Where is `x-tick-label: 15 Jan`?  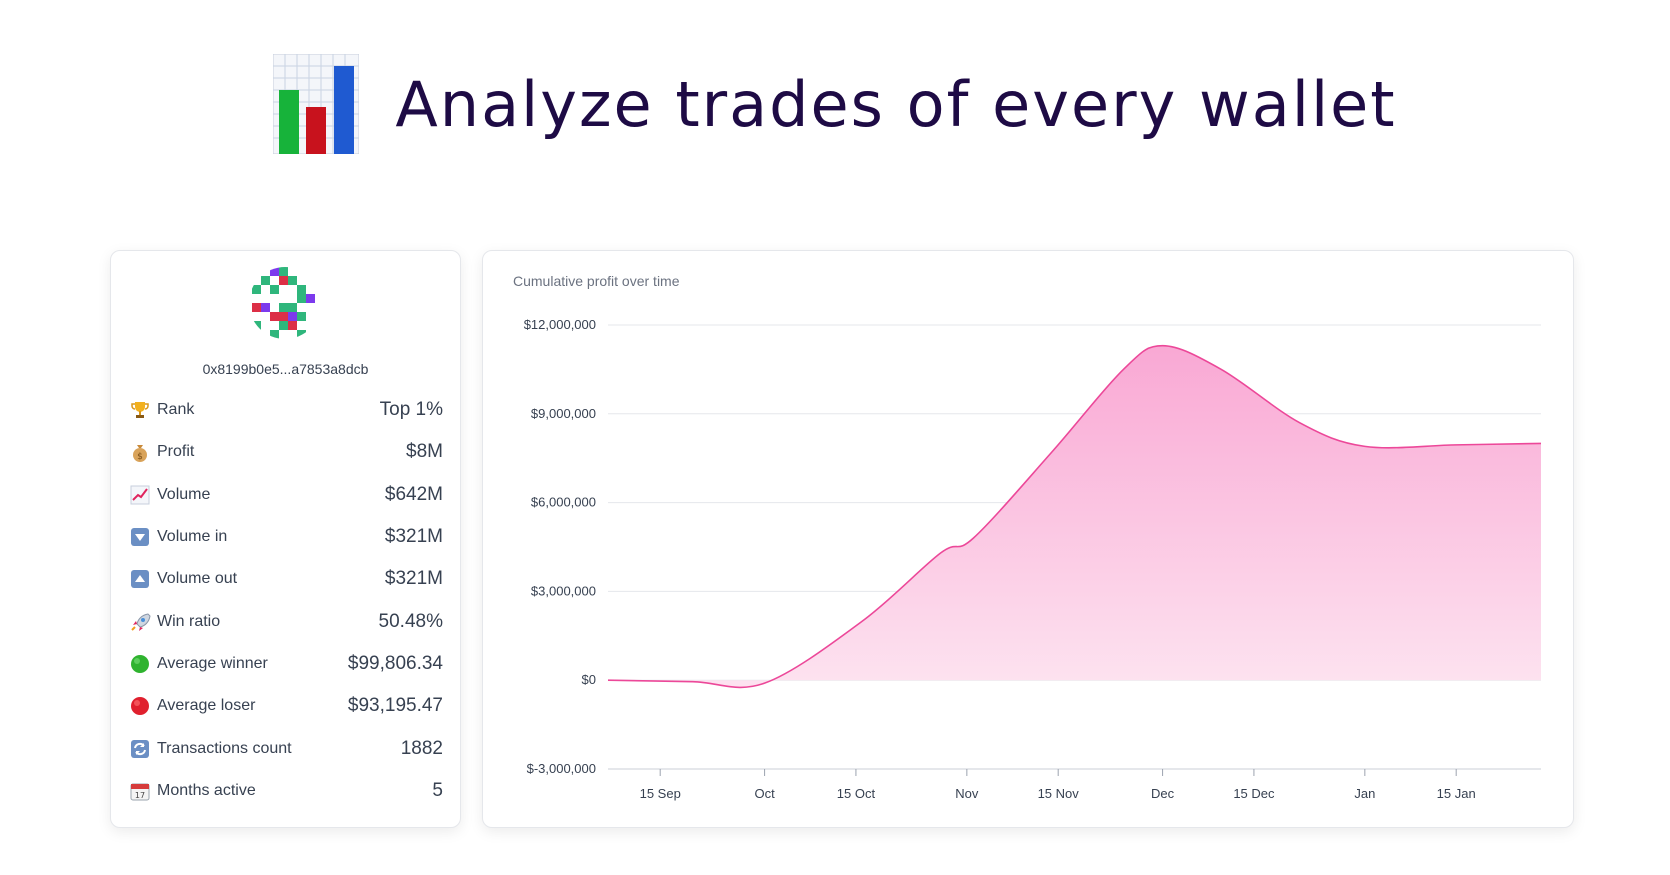
x-tick-label: 15 Jan is located at coordinates (1456, 793).